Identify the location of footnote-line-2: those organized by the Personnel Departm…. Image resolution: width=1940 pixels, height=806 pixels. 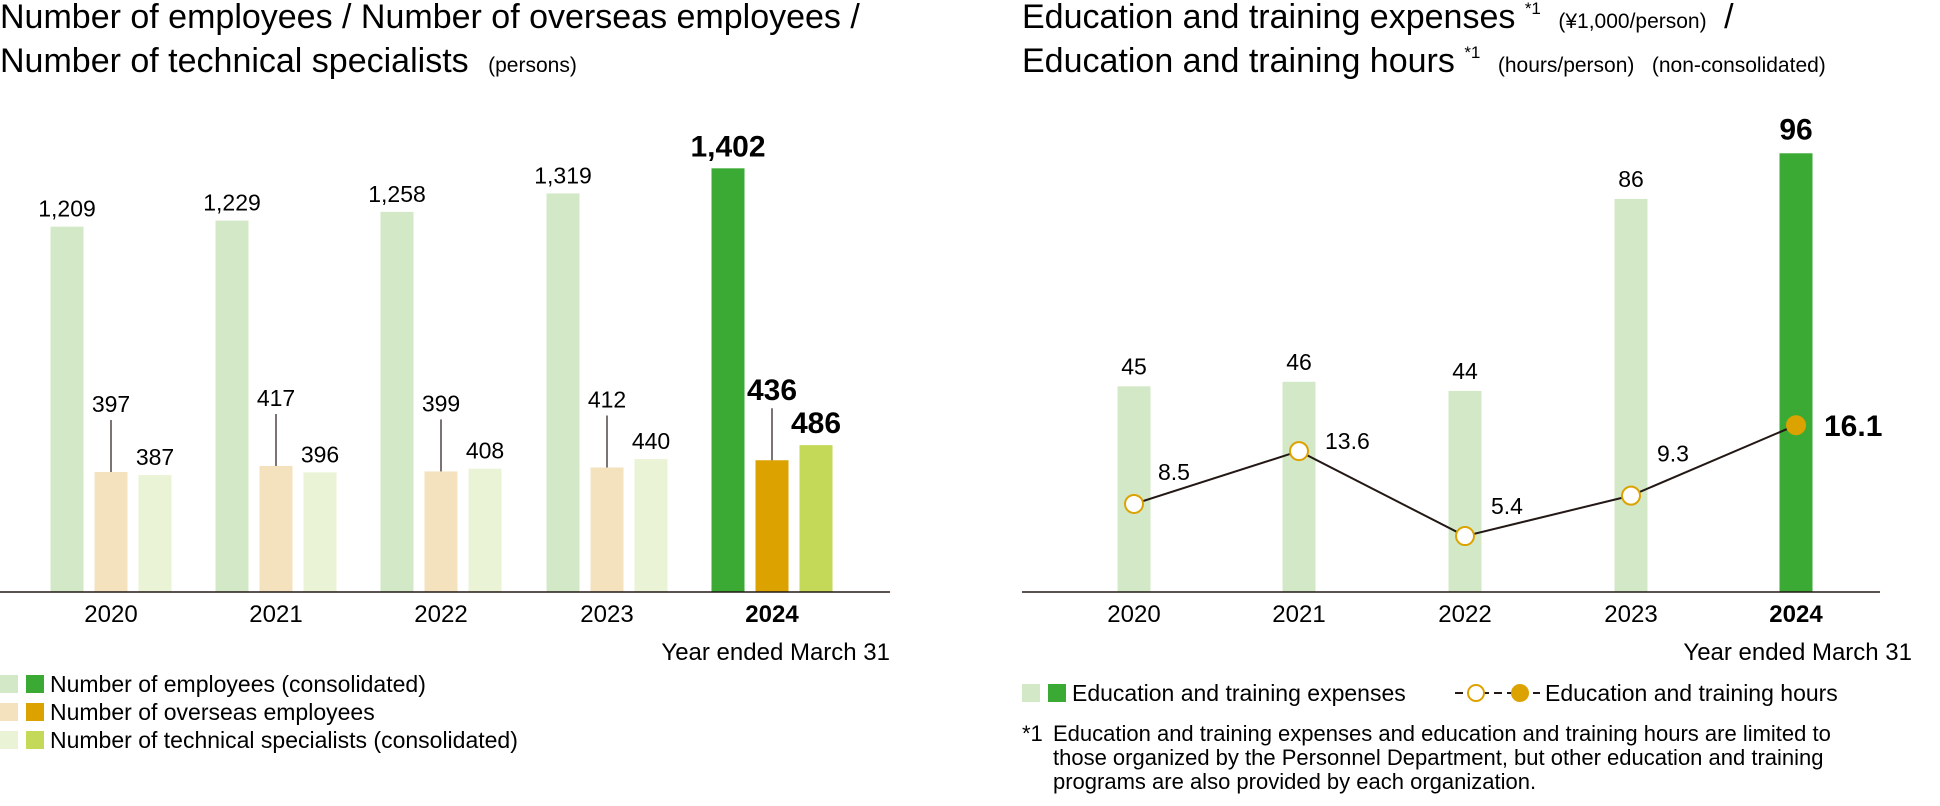
(1438, 757).